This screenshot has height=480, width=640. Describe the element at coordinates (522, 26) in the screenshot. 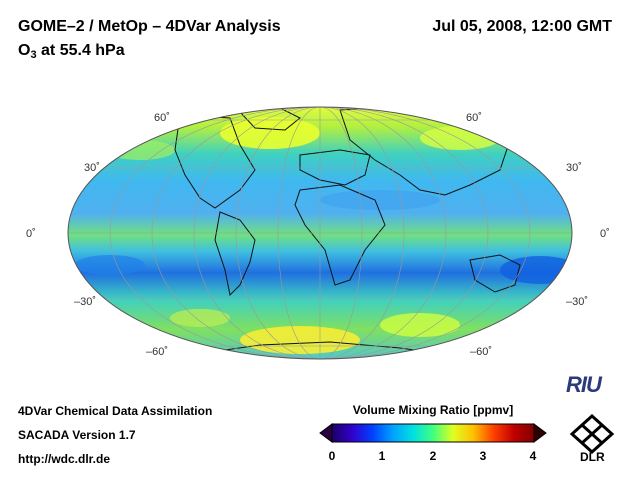

I see `map-date: Jul 05, 2008, 12:00 GMT` at that location.